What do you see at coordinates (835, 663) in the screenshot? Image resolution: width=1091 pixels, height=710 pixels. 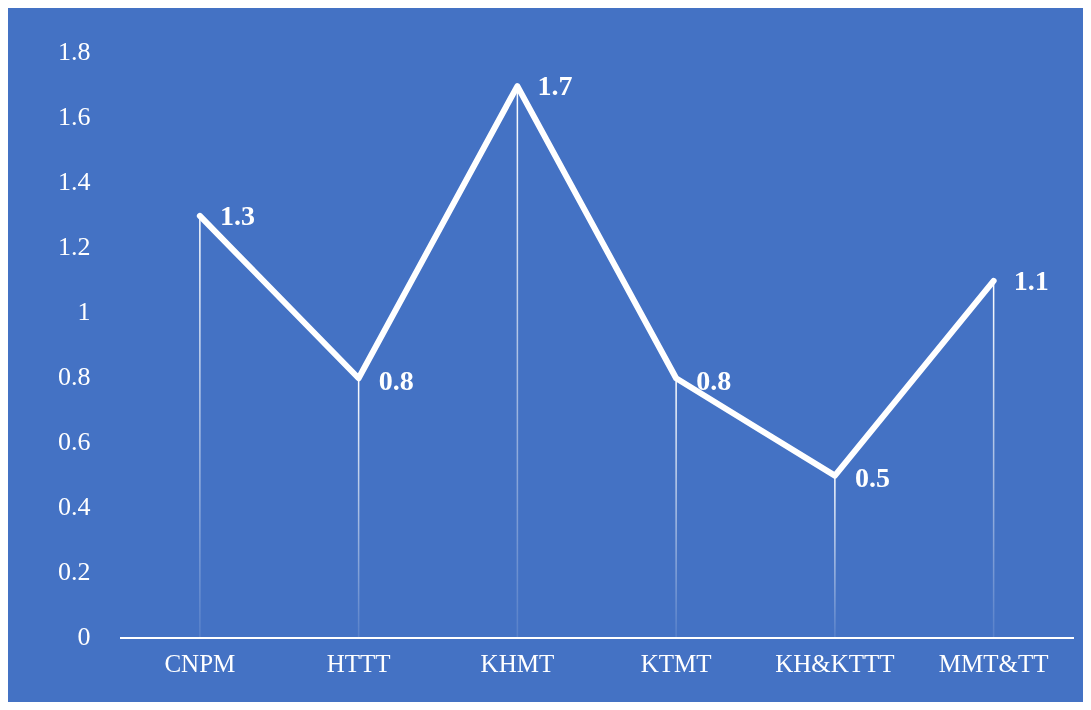 I see `x-tick-label: KH&KTTT` at bounding box center [835, 663].